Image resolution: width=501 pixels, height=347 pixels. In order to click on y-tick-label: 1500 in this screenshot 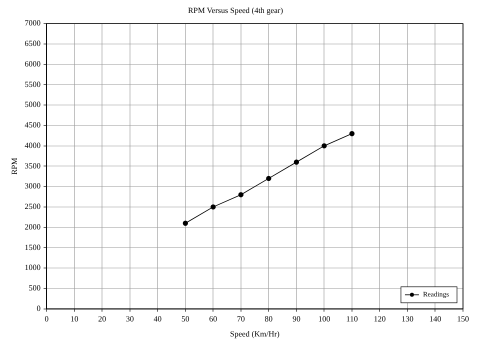, I will do `click(32, 247)`.